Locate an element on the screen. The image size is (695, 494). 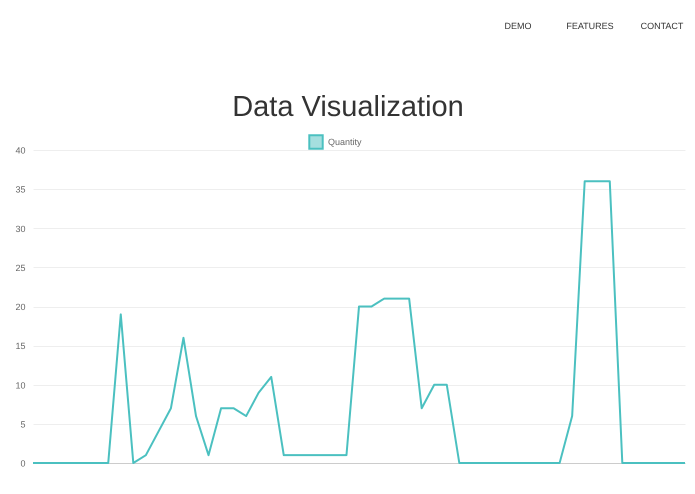
y-tick-label: 0 is located at coordinates (23, 463).